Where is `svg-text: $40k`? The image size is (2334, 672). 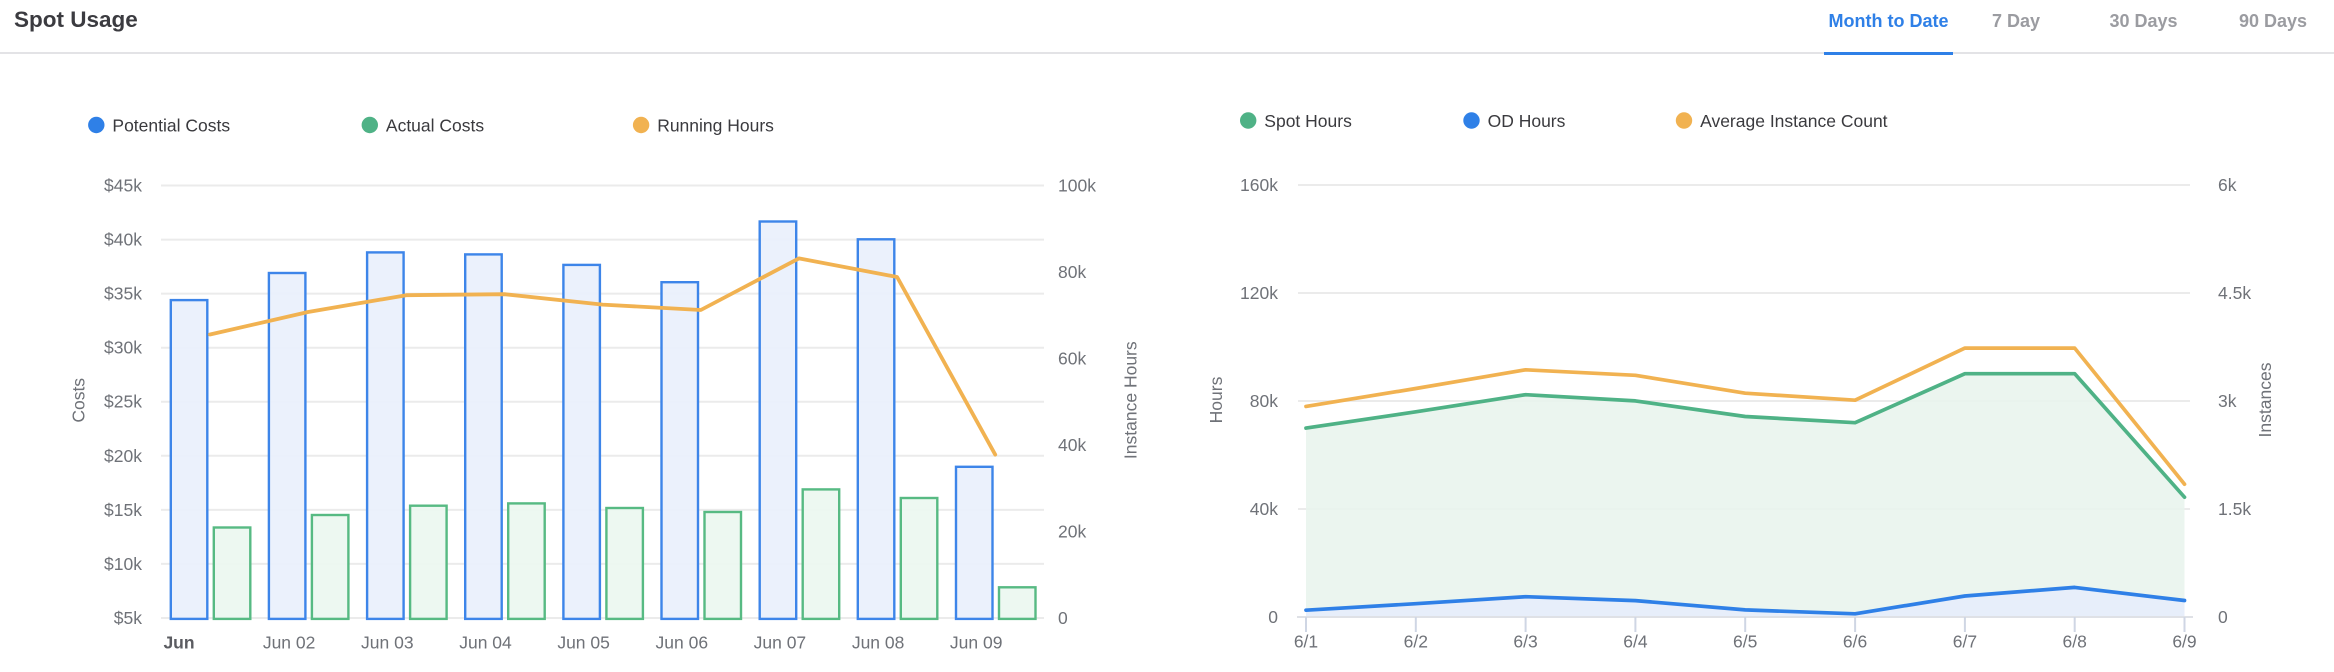
svg-text: $40k is located at coordinates (123, 240).